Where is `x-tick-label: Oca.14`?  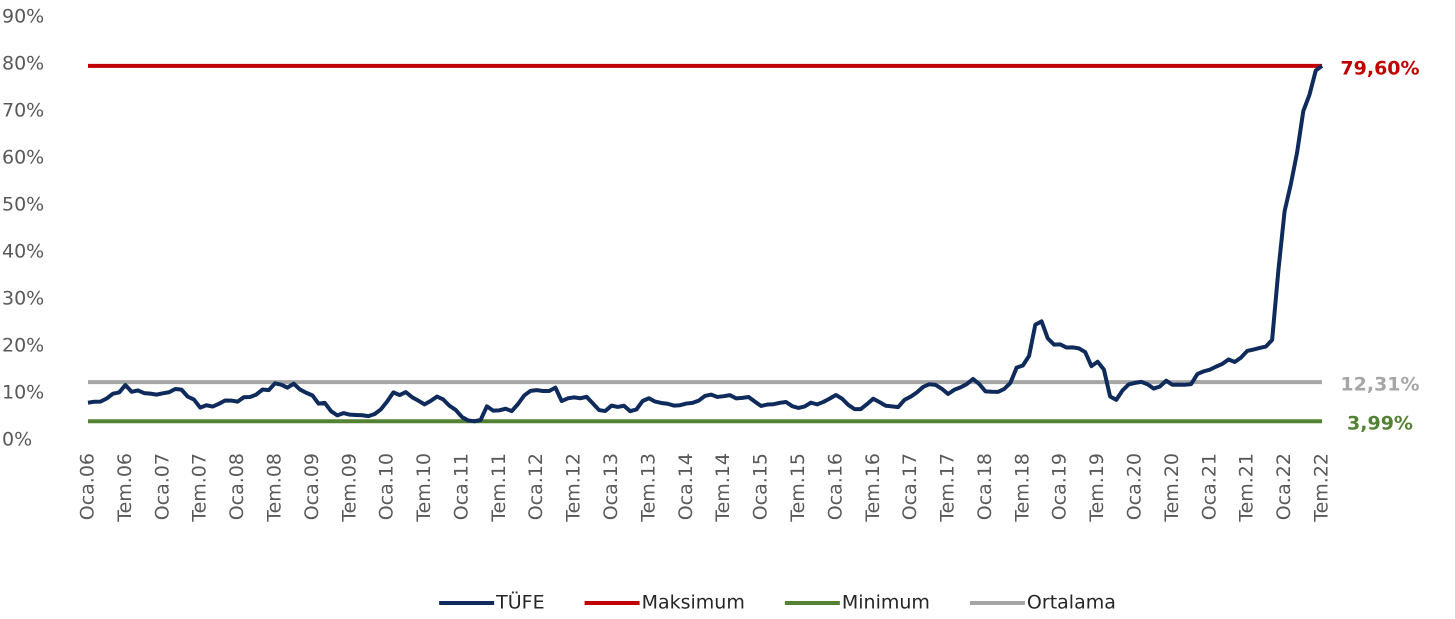
x-tick-label: Oca.14 is located at coordinates (686, 486).